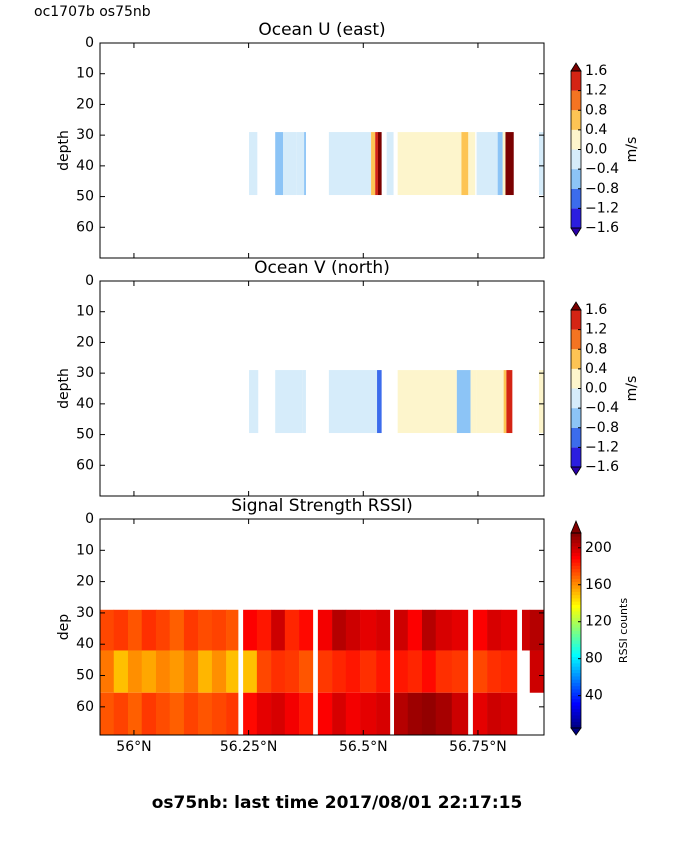  I want to click on colorbar-tick-label: 1.2, so click(596, 91).